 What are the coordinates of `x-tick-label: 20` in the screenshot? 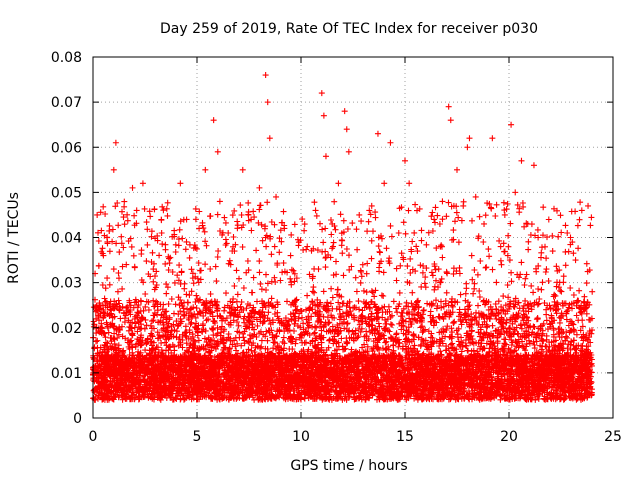 It's located at (509, 437).